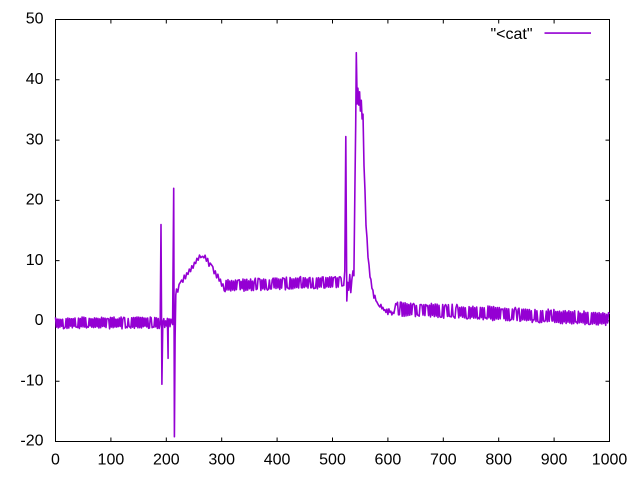  What do you see at coordinates (277, 460) in the screenshot?
I see `svg-text: 400` at bounding box center [277, 460].